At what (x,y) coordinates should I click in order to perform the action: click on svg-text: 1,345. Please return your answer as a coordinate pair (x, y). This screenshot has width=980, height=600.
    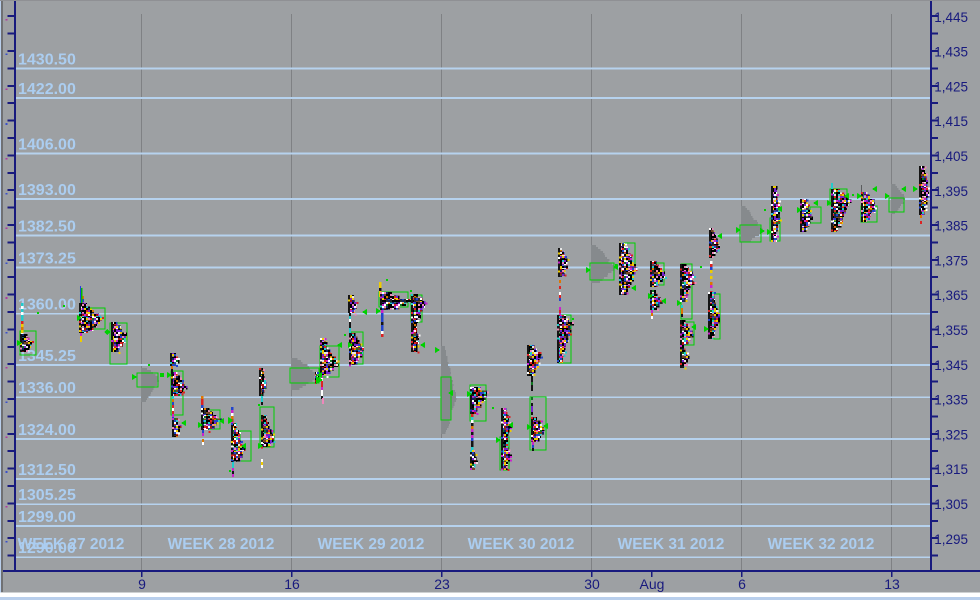
    Looking at the image, I should click on (951, 365).